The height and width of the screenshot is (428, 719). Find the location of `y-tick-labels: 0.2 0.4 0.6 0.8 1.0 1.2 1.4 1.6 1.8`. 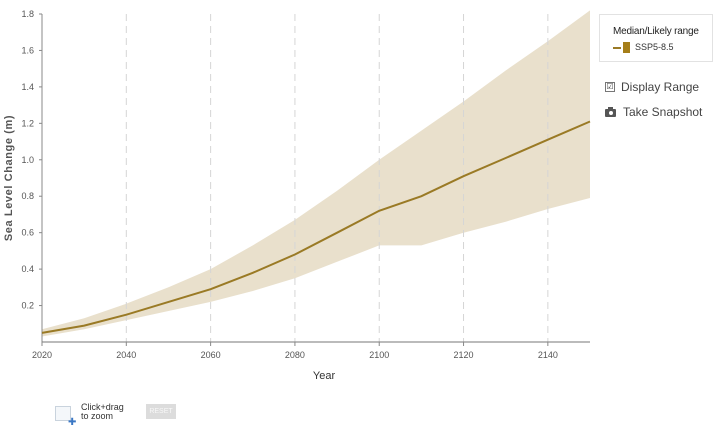

y-tick-labels: 0.2 0.4 0.6 0.8 1.0 1.2 1.4 1.6 1.8 is located at coordinates (31, 160).